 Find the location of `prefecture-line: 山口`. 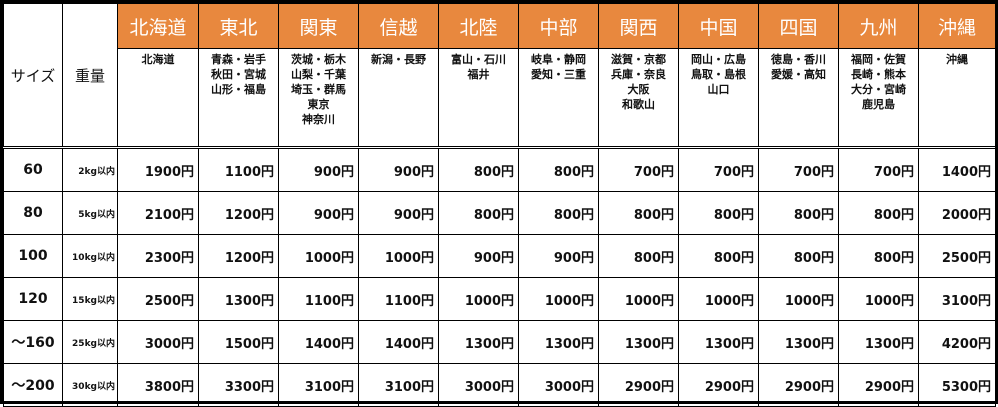

prefecture-line: 山口 is located at coordinates (718, 89).